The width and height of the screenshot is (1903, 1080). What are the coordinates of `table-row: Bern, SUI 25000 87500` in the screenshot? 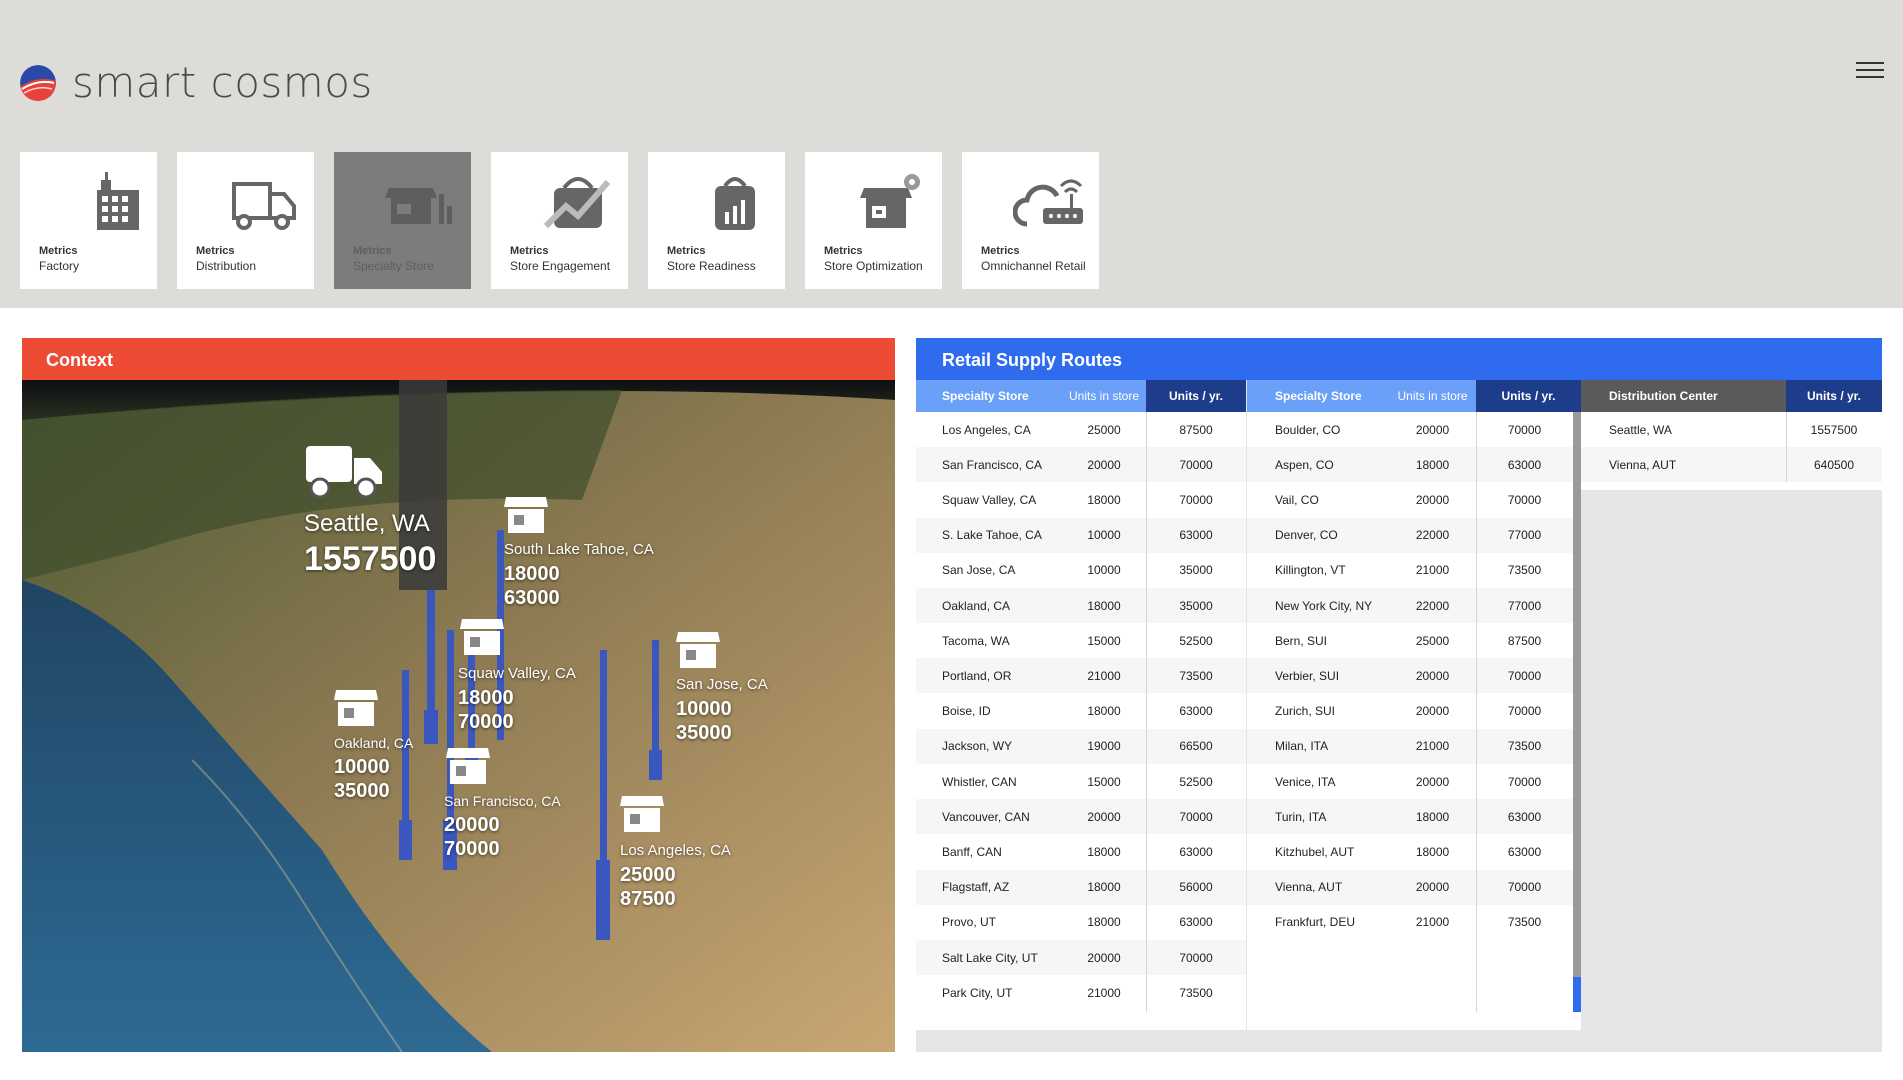 It's located at (1410, 640).